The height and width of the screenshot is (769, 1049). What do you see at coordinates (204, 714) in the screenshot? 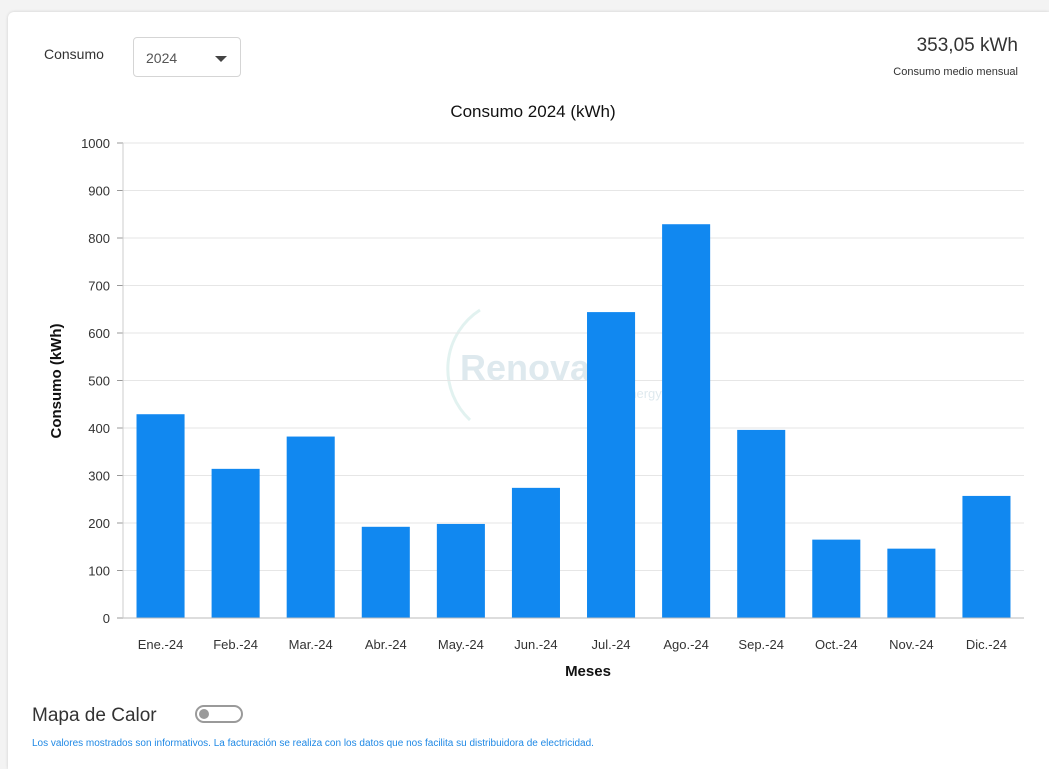
I see `toggle-knob` at bounding box center [204, 714].